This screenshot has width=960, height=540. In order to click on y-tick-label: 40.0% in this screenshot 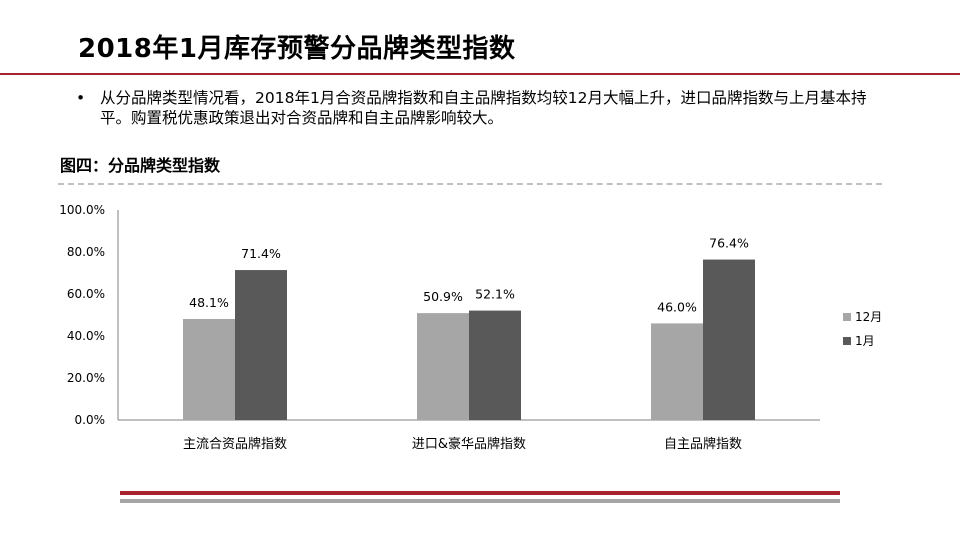, I will do `click(86, 336)`.